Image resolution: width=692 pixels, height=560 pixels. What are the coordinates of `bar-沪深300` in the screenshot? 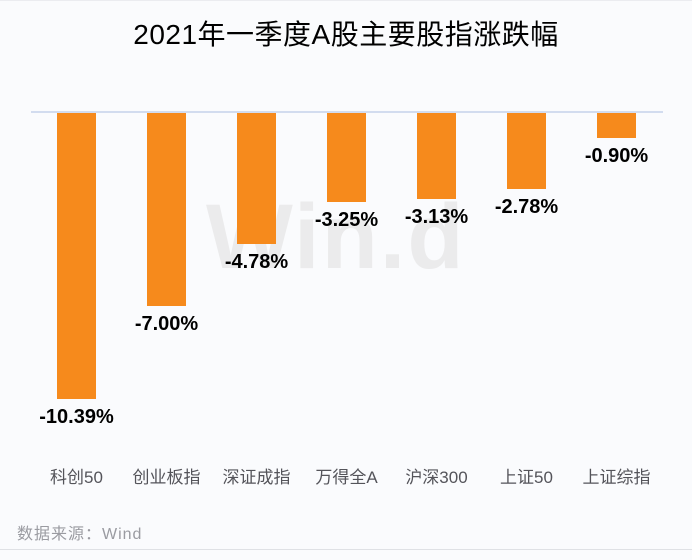 It's located at (436, 156).